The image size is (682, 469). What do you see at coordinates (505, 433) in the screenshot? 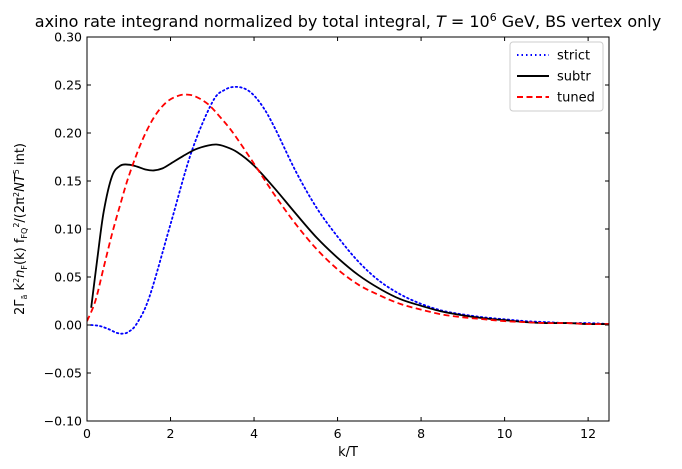
I see `x-tick-label: 10` at bounding box center [505, 433].